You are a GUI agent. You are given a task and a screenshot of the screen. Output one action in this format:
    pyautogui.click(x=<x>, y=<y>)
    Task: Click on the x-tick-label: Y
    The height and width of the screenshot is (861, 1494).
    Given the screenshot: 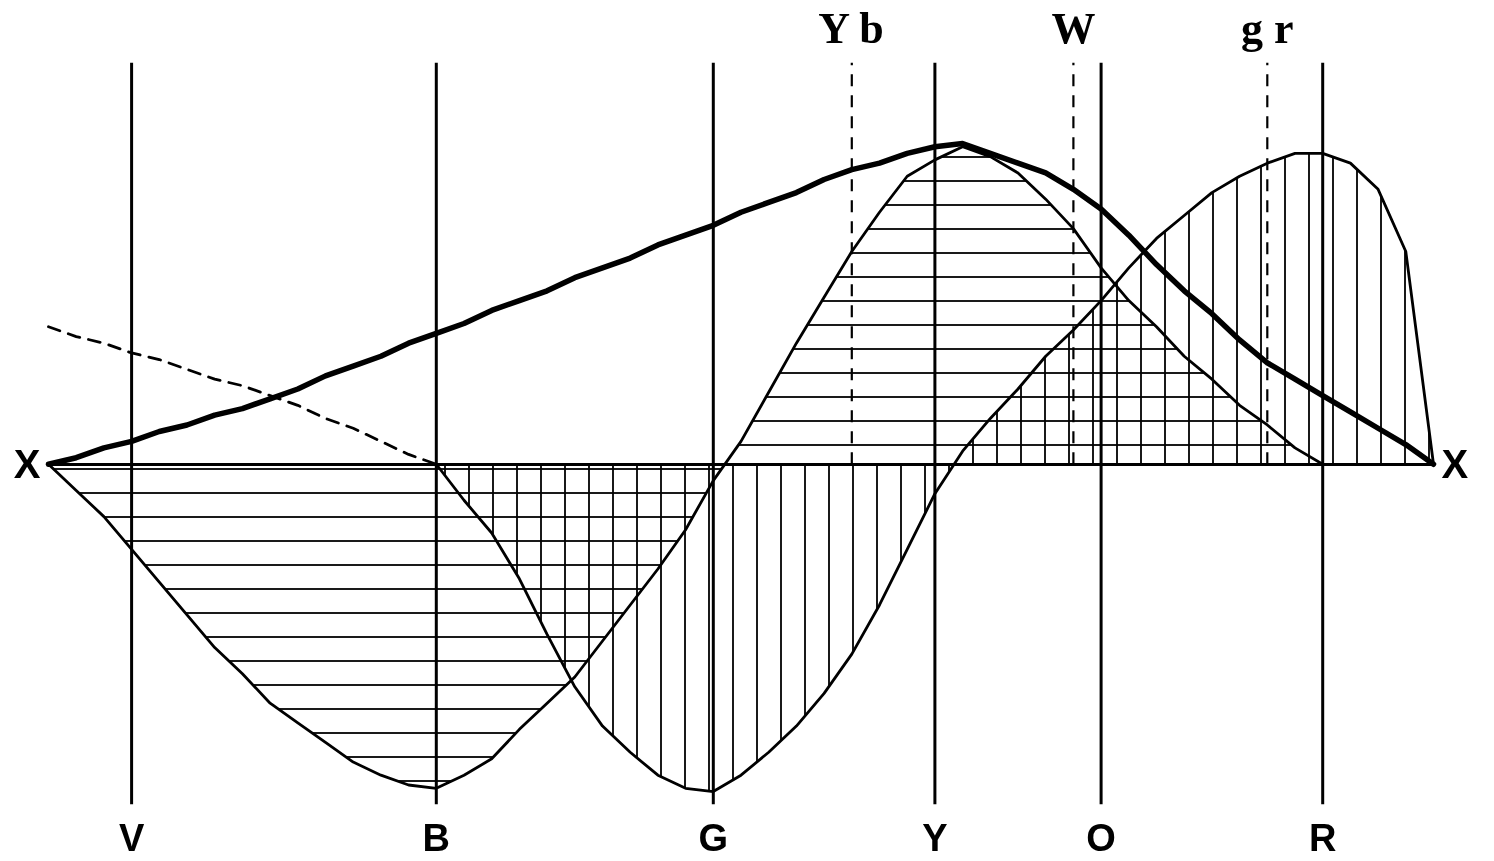 What is the action you would take?
    pyautogui.click(x=935, y=837)
    